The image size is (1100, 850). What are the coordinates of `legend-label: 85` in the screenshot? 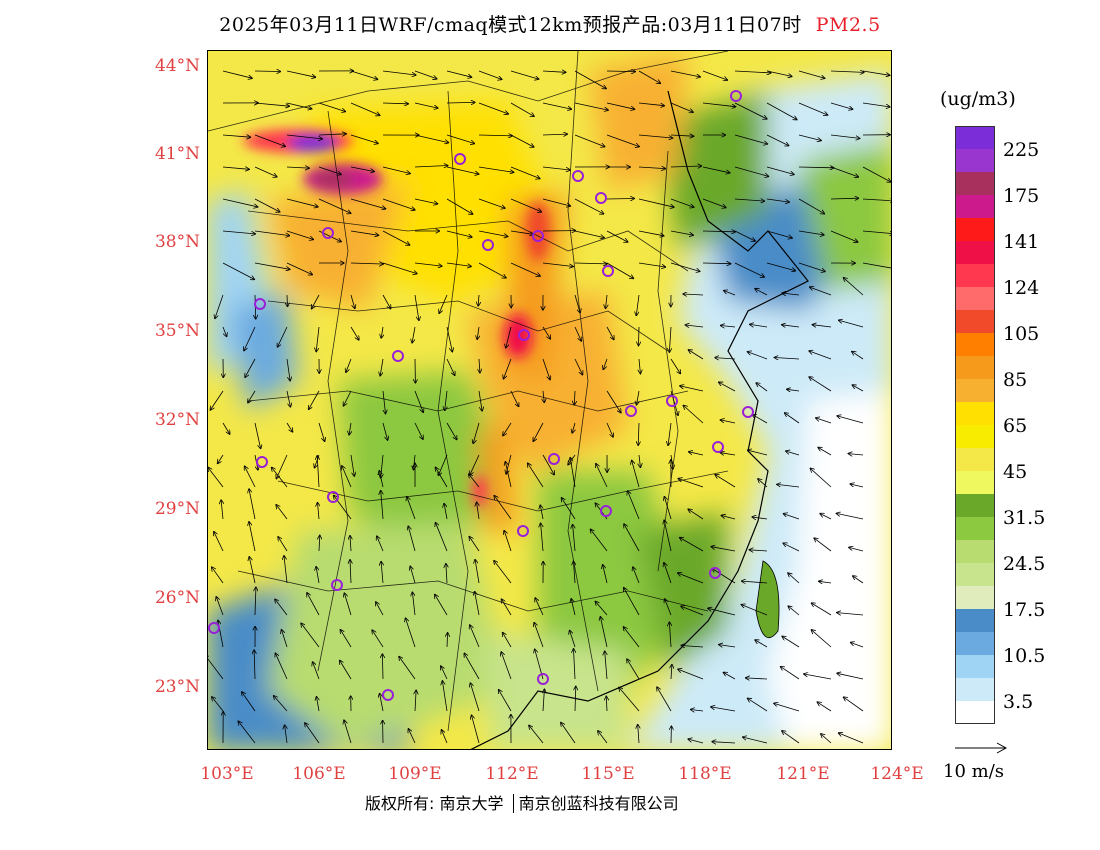 It's located at (1015, 380).